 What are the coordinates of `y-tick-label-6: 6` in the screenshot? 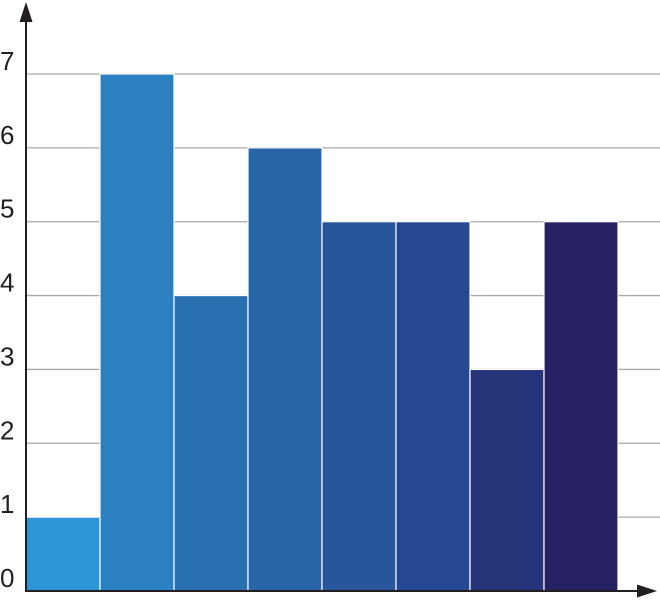 It's located at (7, 135).